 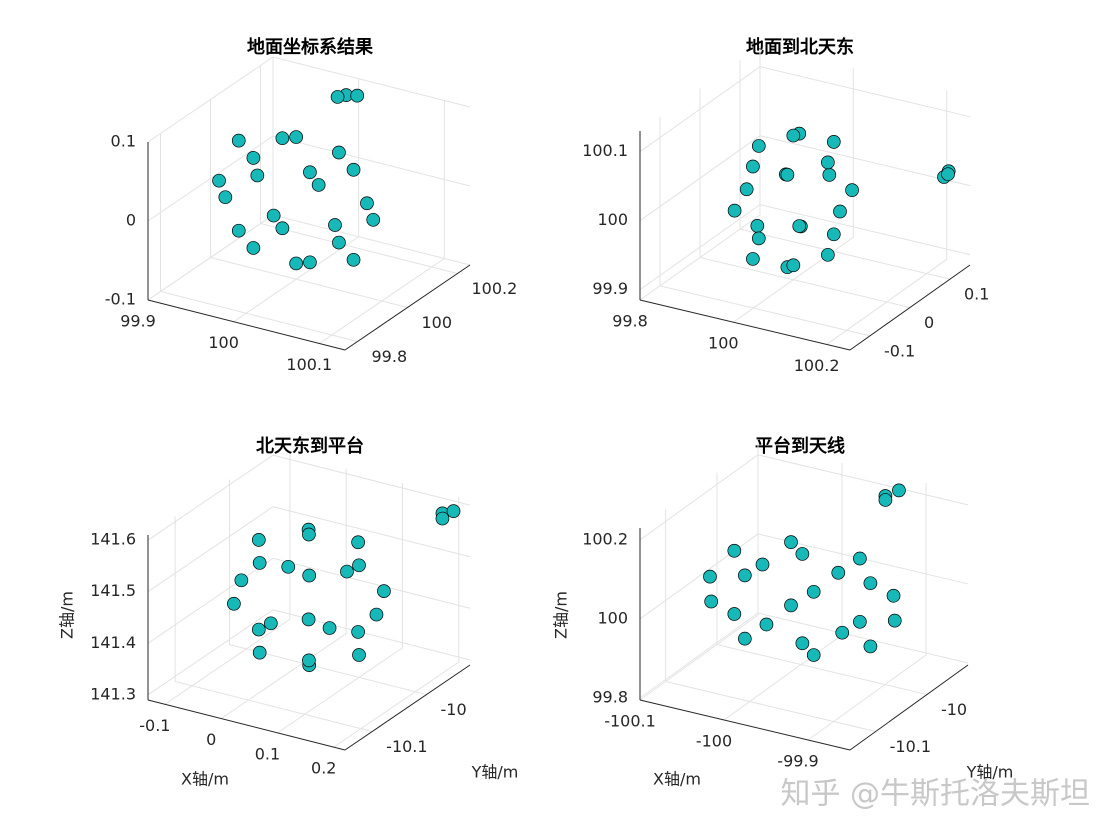 What do you see at coordinates (630, 721) in the screenshot?
I see `x-tick-label: -100.1` at bounding box center [630, 721].